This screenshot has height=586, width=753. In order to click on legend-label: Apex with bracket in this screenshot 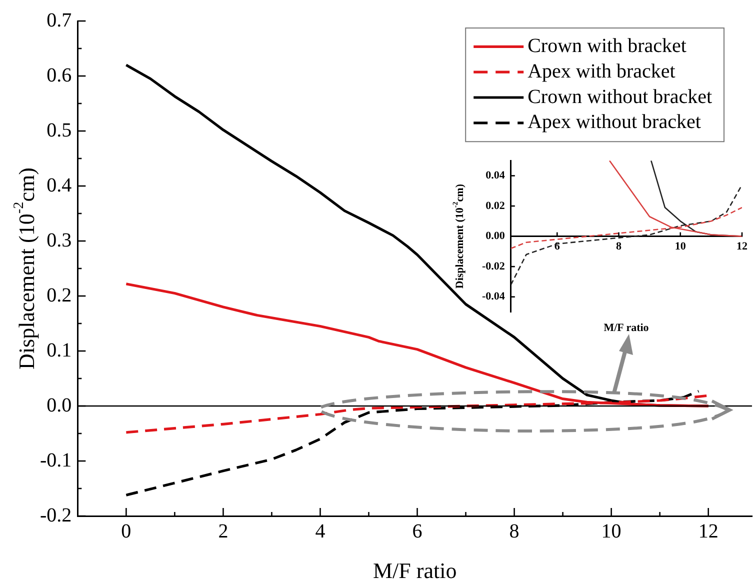, I will do `click(602, 71)`.